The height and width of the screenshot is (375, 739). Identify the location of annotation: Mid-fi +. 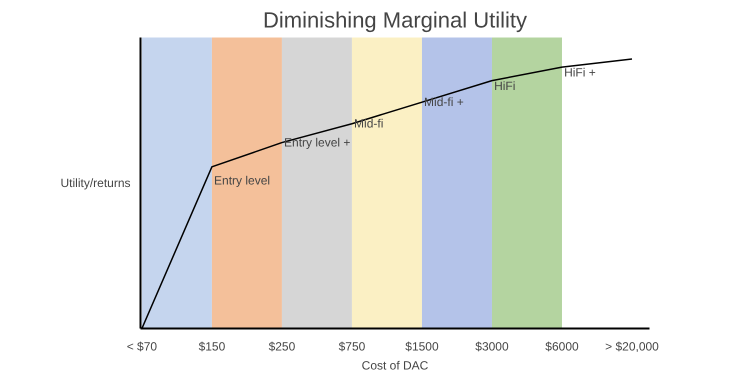
(444, 102).